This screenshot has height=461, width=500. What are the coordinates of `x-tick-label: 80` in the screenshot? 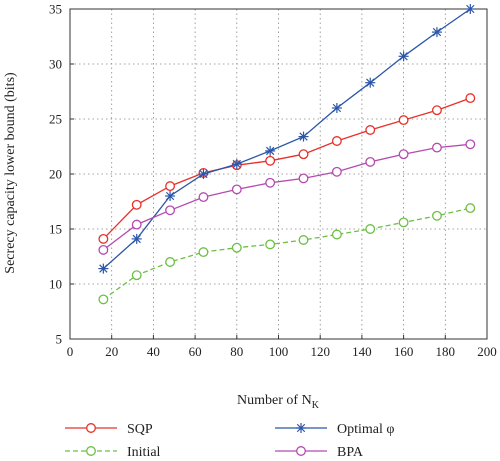 It's located at (236, 351).